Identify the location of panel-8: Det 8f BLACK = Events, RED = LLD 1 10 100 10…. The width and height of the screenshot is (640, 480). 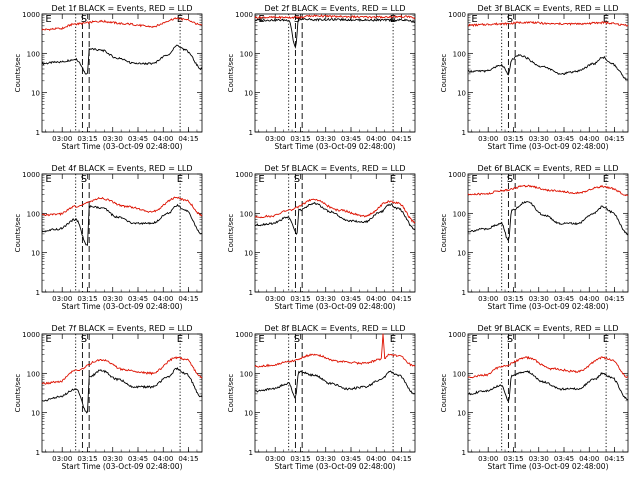
(321, 397).